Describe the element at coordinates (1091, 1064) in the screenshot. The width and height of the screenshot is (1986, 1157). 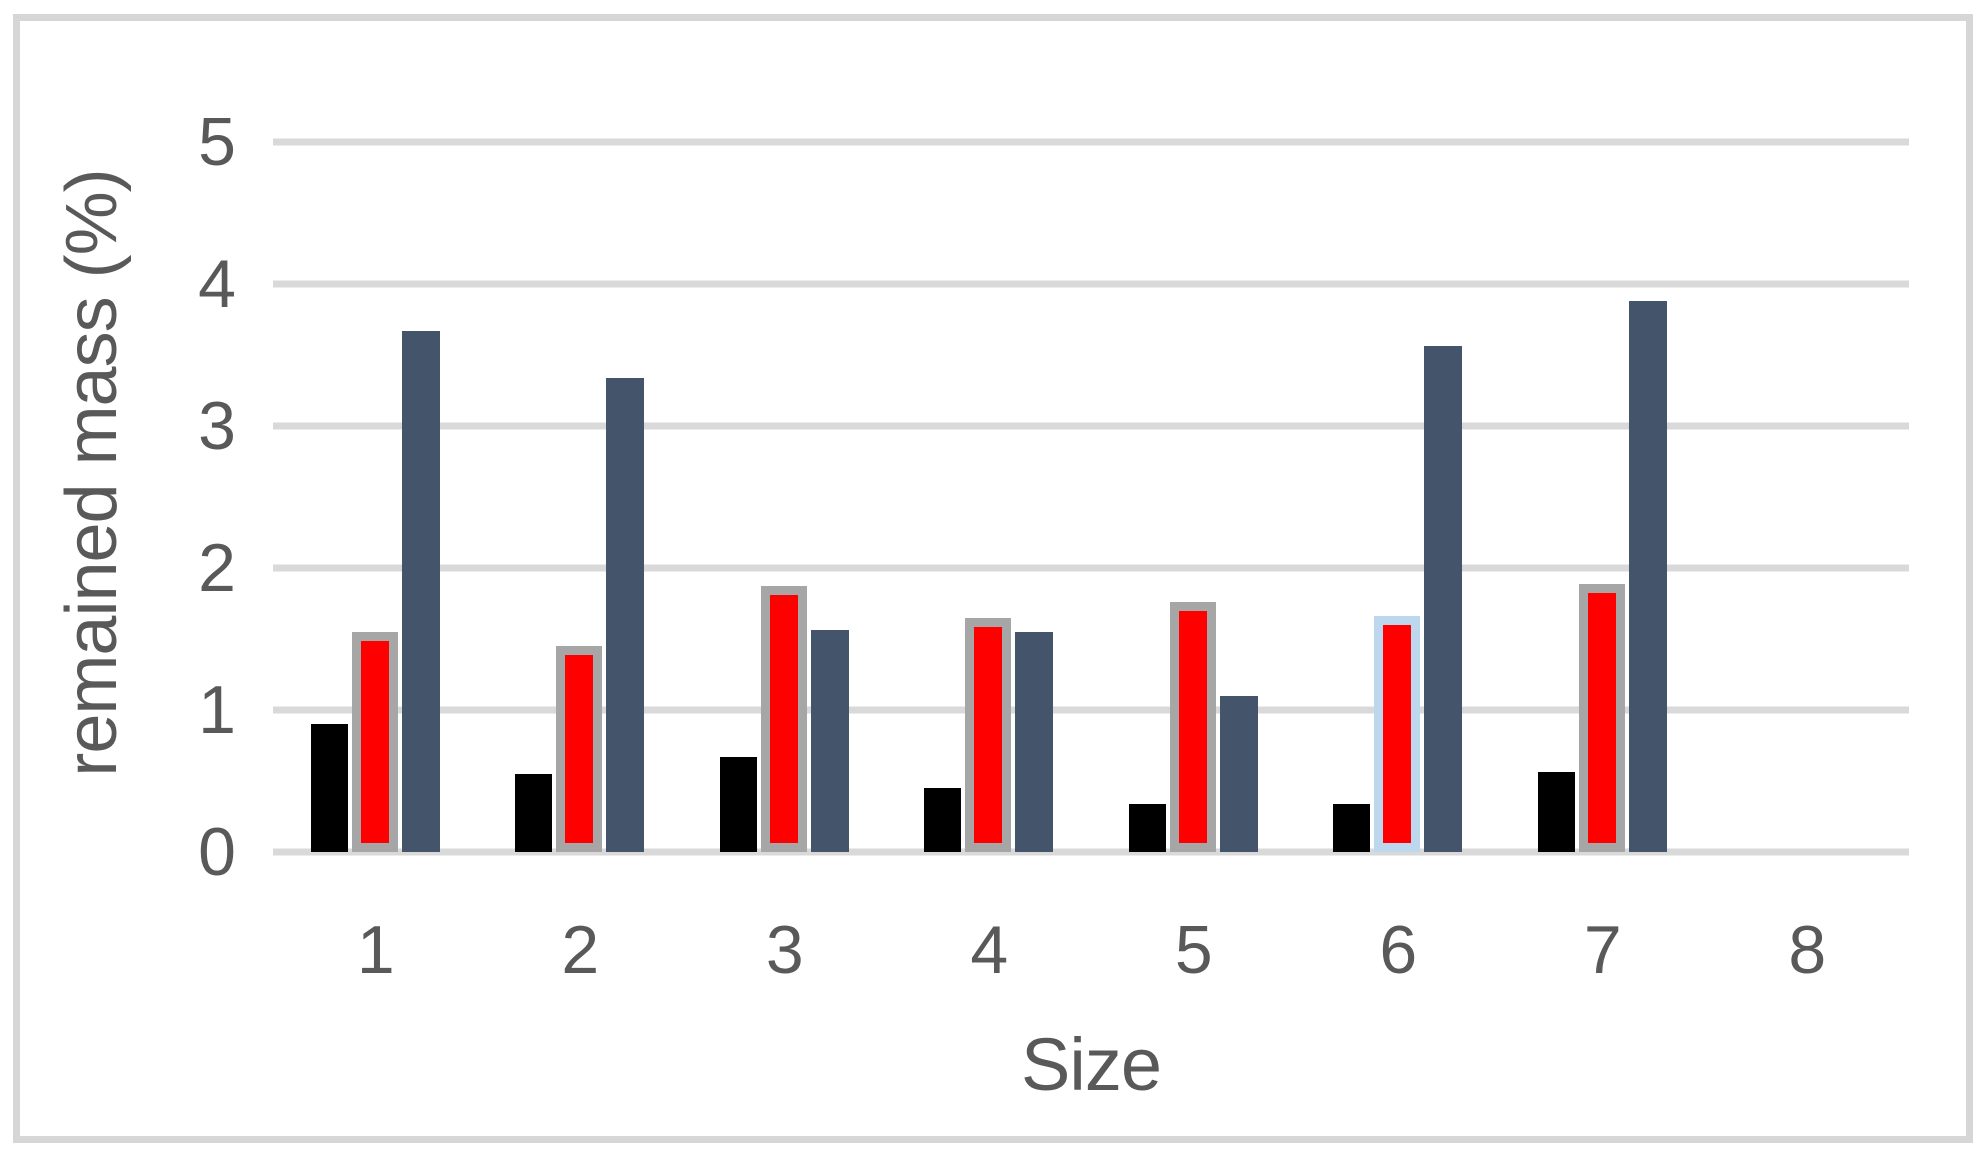
I see `x-axis-title: Size` at that location.